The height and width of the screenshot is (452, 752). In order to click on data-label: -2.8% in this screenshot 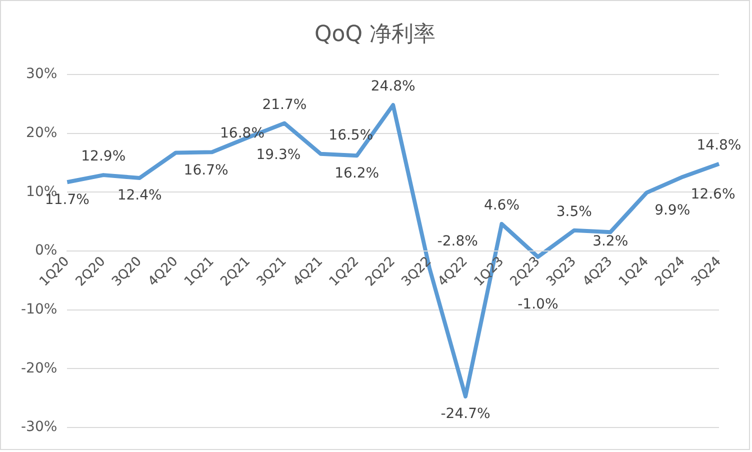, I will do `click(457, 242)`.